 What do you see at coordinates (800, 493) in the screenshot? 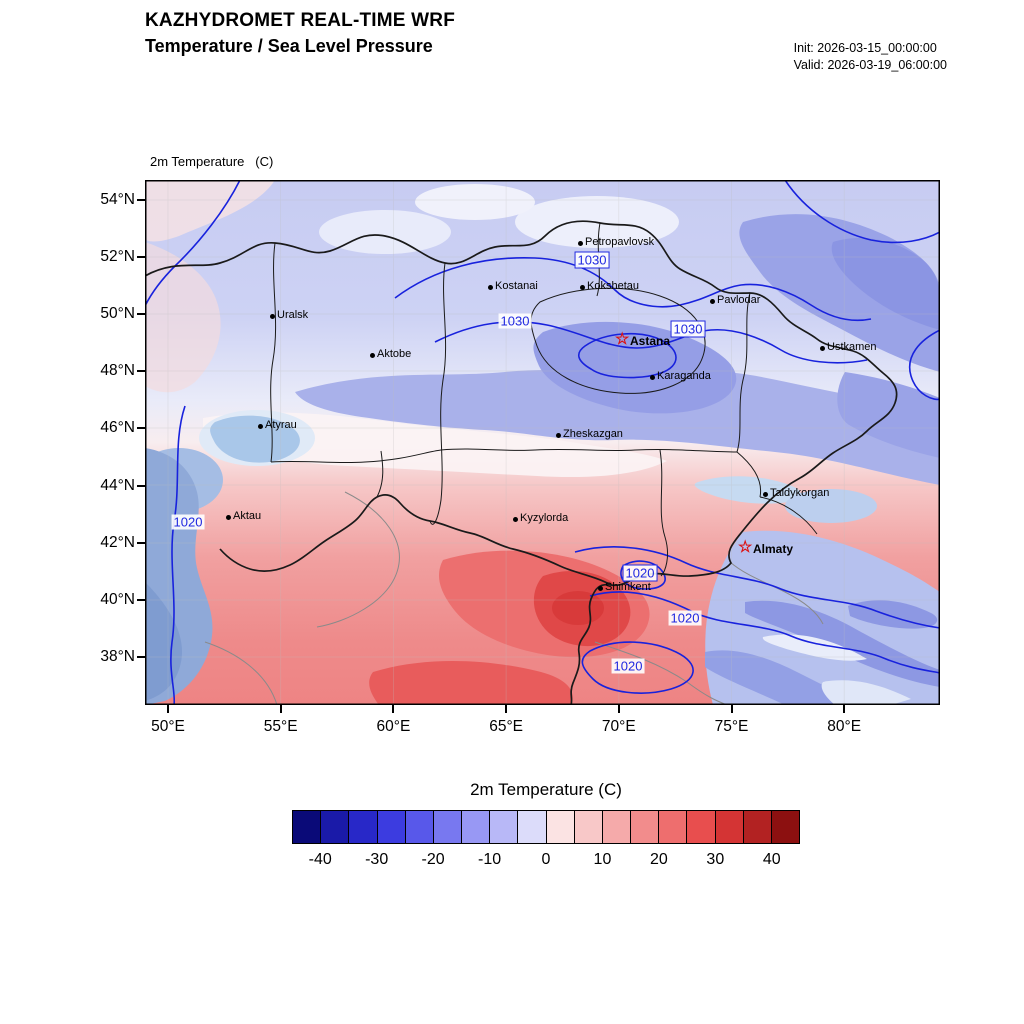
I see `city-label: Taldykorgan` at bounding box center [800, 493].